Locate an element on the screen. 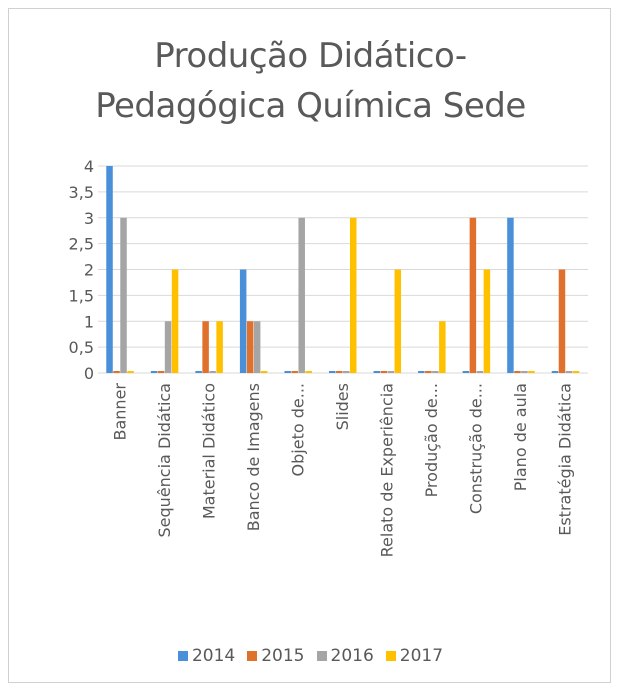 The image size is (621, 691). y-tick-label: 0,5 is located at coordinates (81, 347).